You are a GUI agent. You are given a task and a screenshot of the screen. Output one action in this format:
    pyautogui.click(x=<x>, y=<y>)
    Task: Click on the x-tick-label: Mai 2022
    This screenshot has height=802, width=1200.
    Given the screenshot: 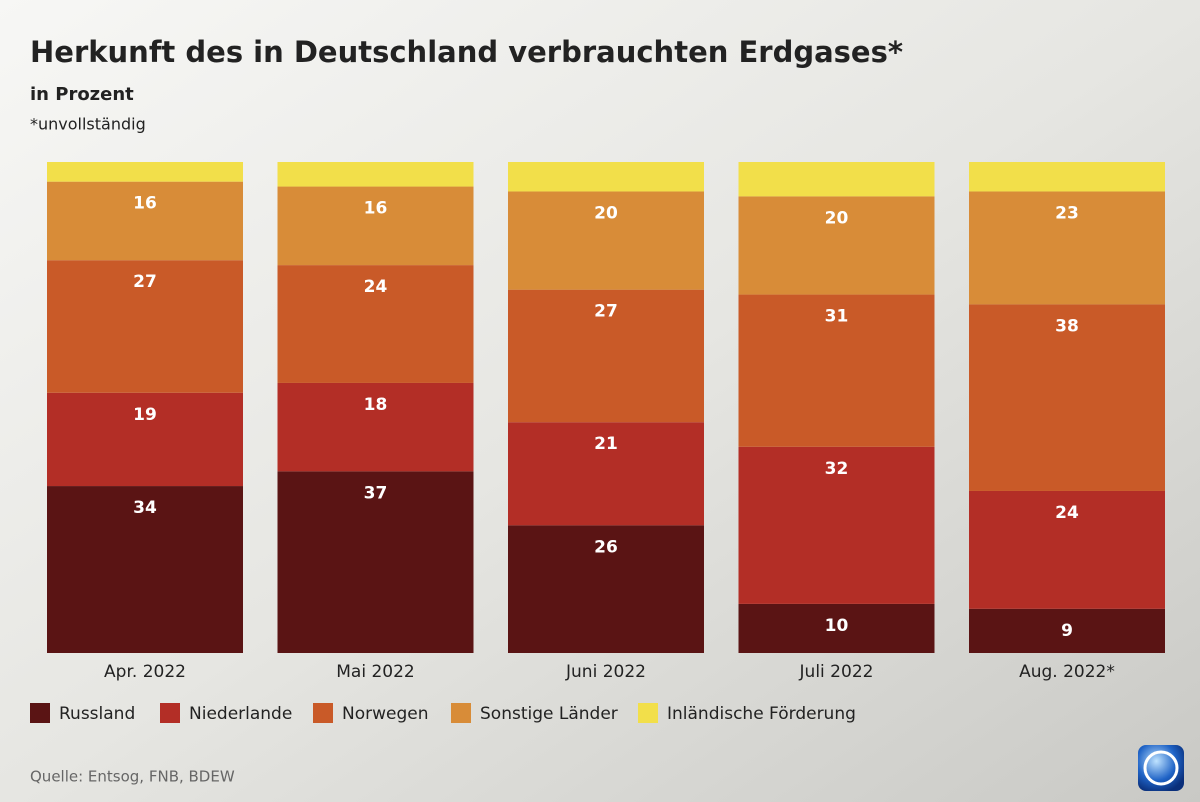 What is the action you would take?
    pyautogui.click(x=375, y=672)
    